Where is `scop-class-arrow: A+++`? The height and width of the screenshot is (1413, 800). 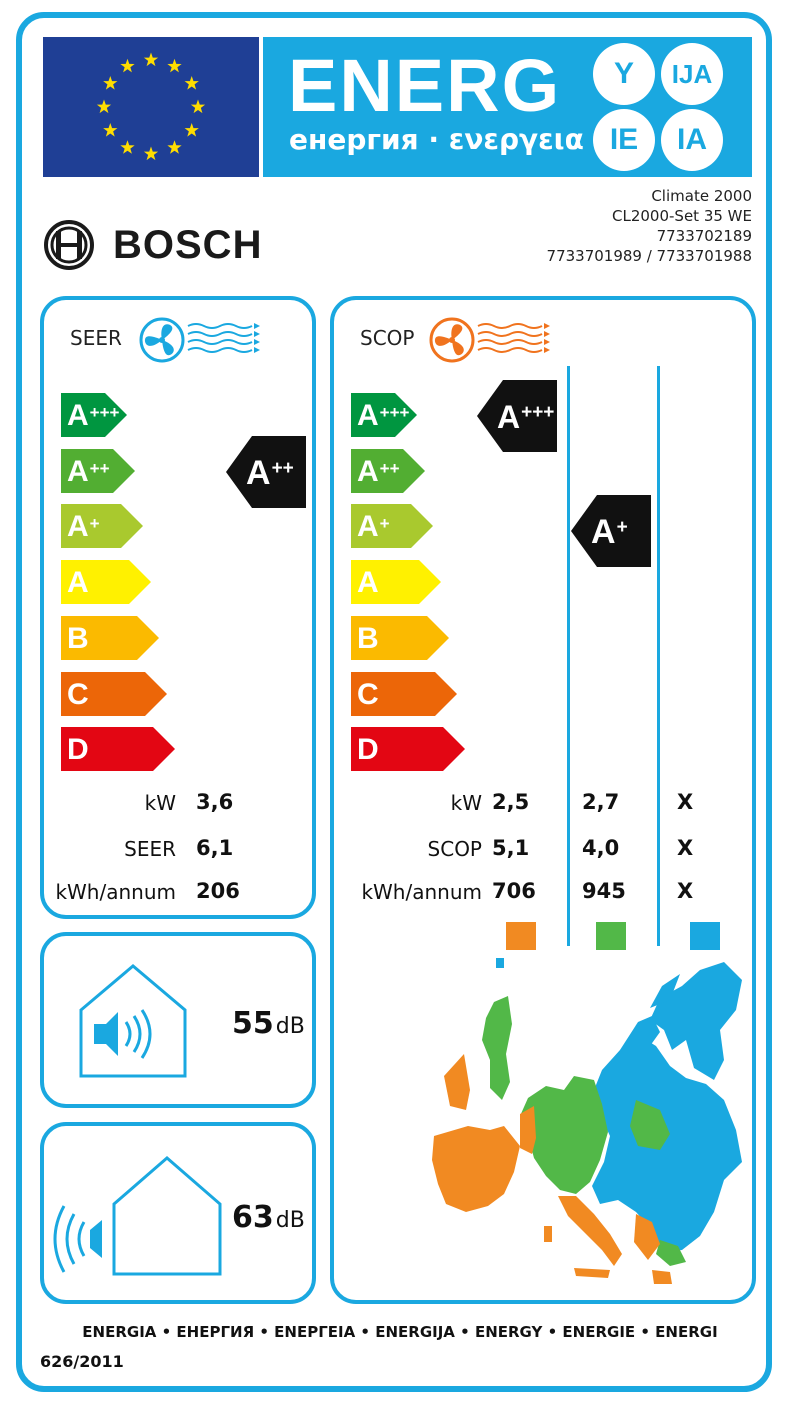 scop-class-arrow: A+++ is located at coordinates (384, 415).